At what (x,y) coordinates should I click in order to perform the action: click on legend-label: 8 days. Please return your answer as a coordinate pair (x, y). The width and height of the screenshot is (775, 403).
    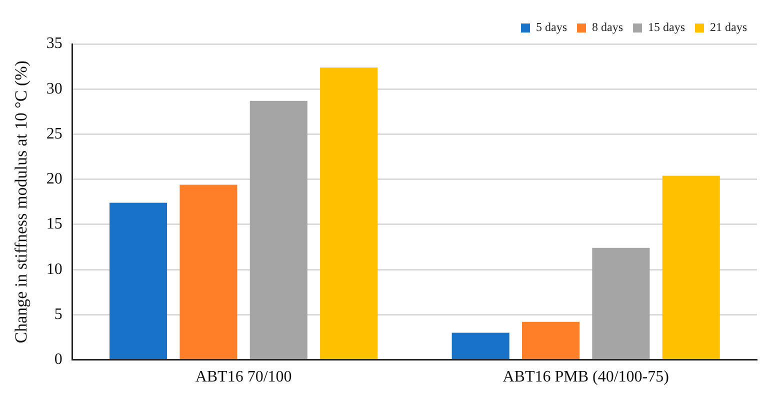
    Looking at the image, I should click on (608, 27).